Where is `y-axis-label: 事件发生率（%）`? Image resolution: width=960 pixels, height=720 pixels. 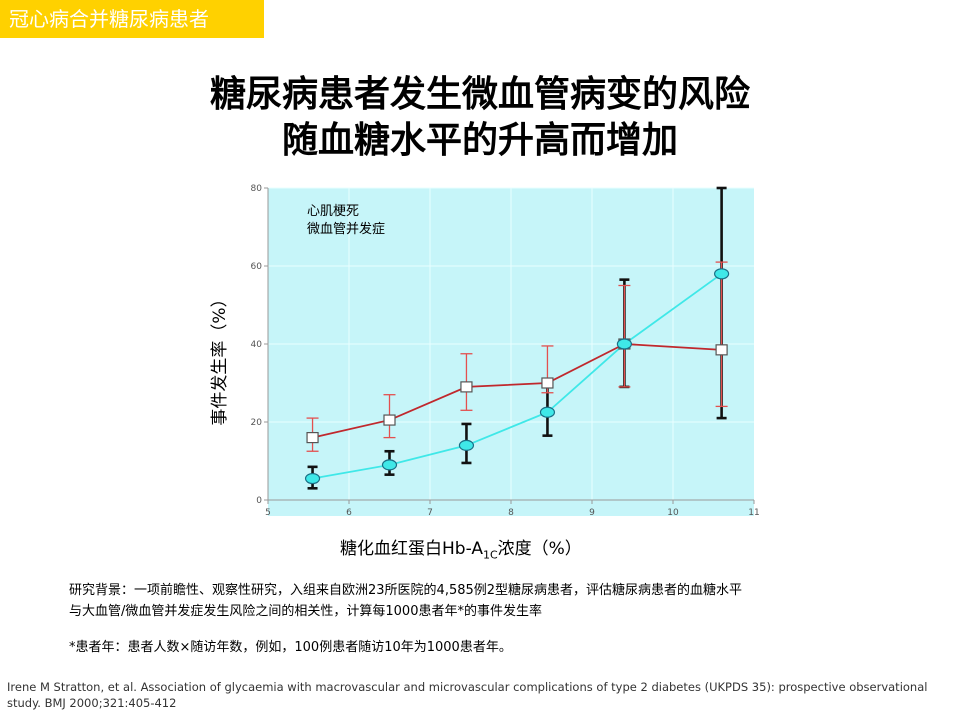
y-axis-label: 事件发生率（%） is located at coordinates (220, 358).